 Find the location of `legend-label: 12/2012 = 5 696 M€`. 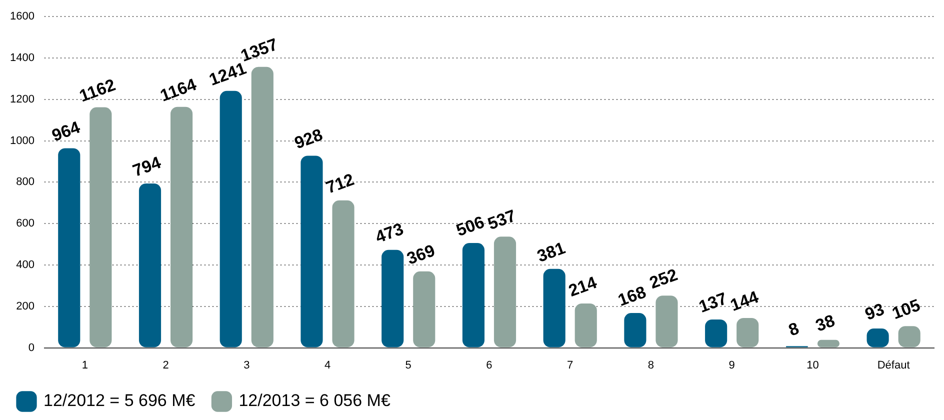

legend-label: 12/2012 = 5 696 M€ is located at coordinates (120, 400).